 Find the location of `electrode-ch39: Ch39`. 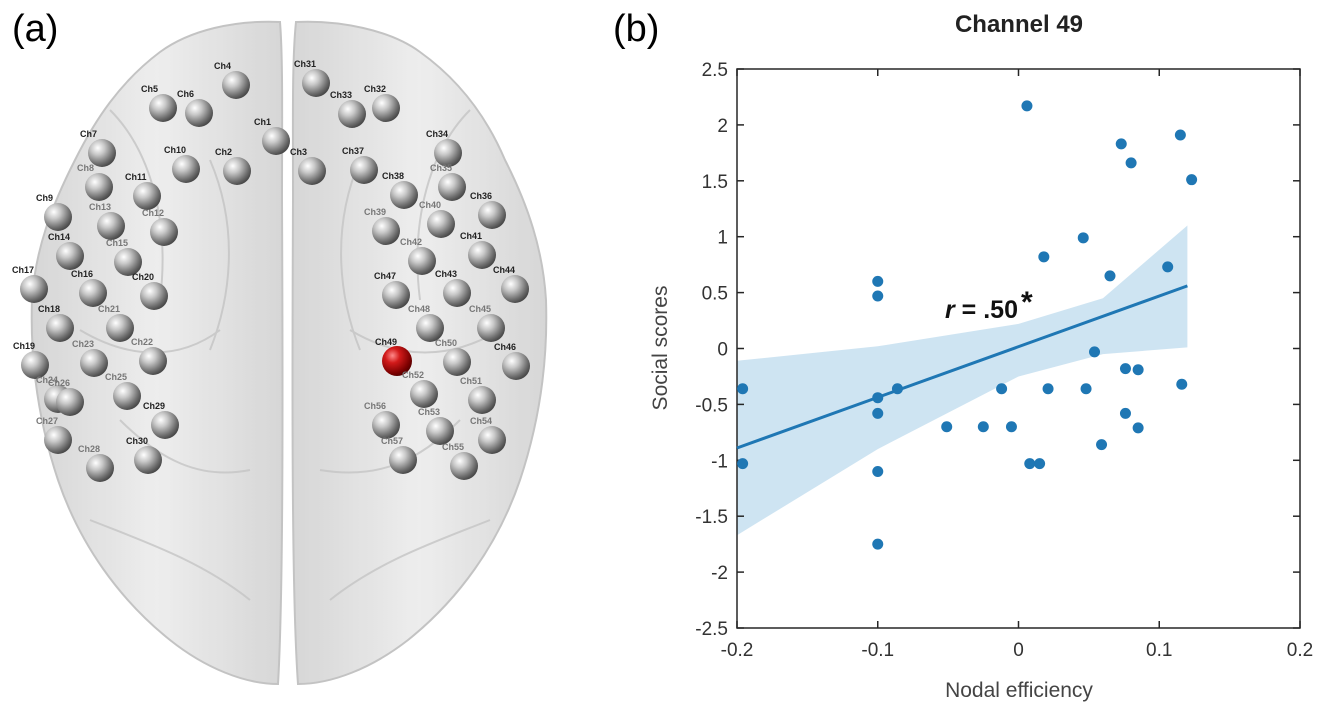

electrode-ch39: Ch39 is located at coordinates (382, 226).